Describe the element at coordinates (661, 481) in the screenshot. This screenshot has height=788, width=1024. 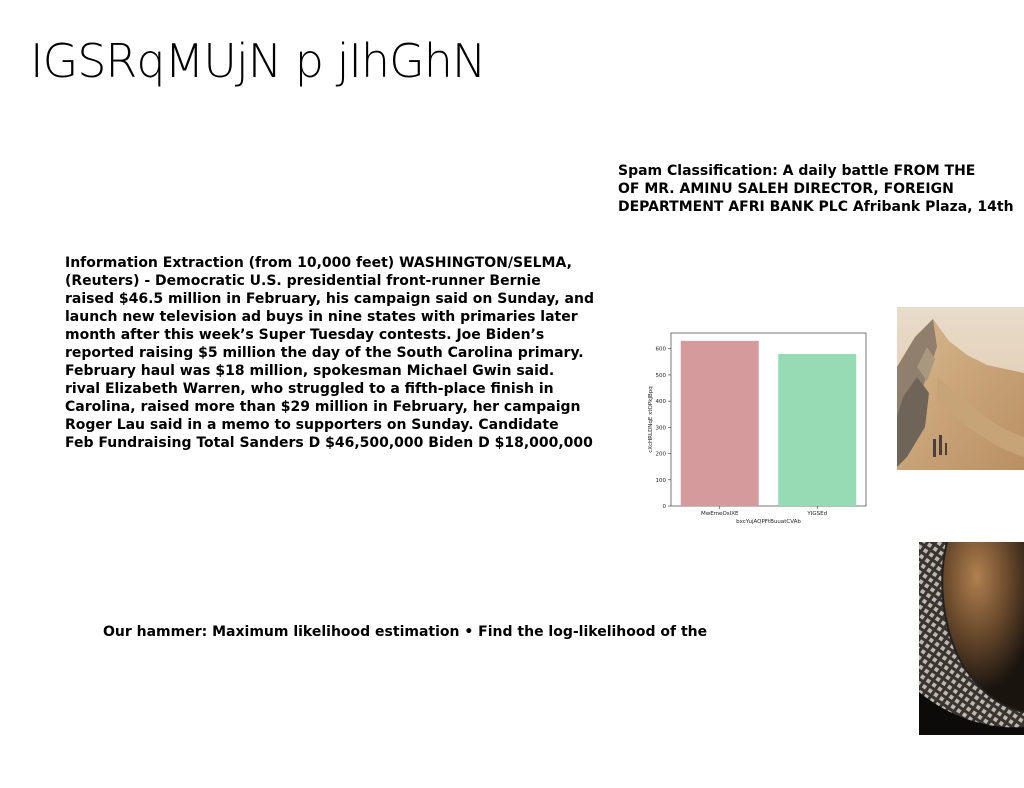
I see `y-tick-label: 100` at that location.